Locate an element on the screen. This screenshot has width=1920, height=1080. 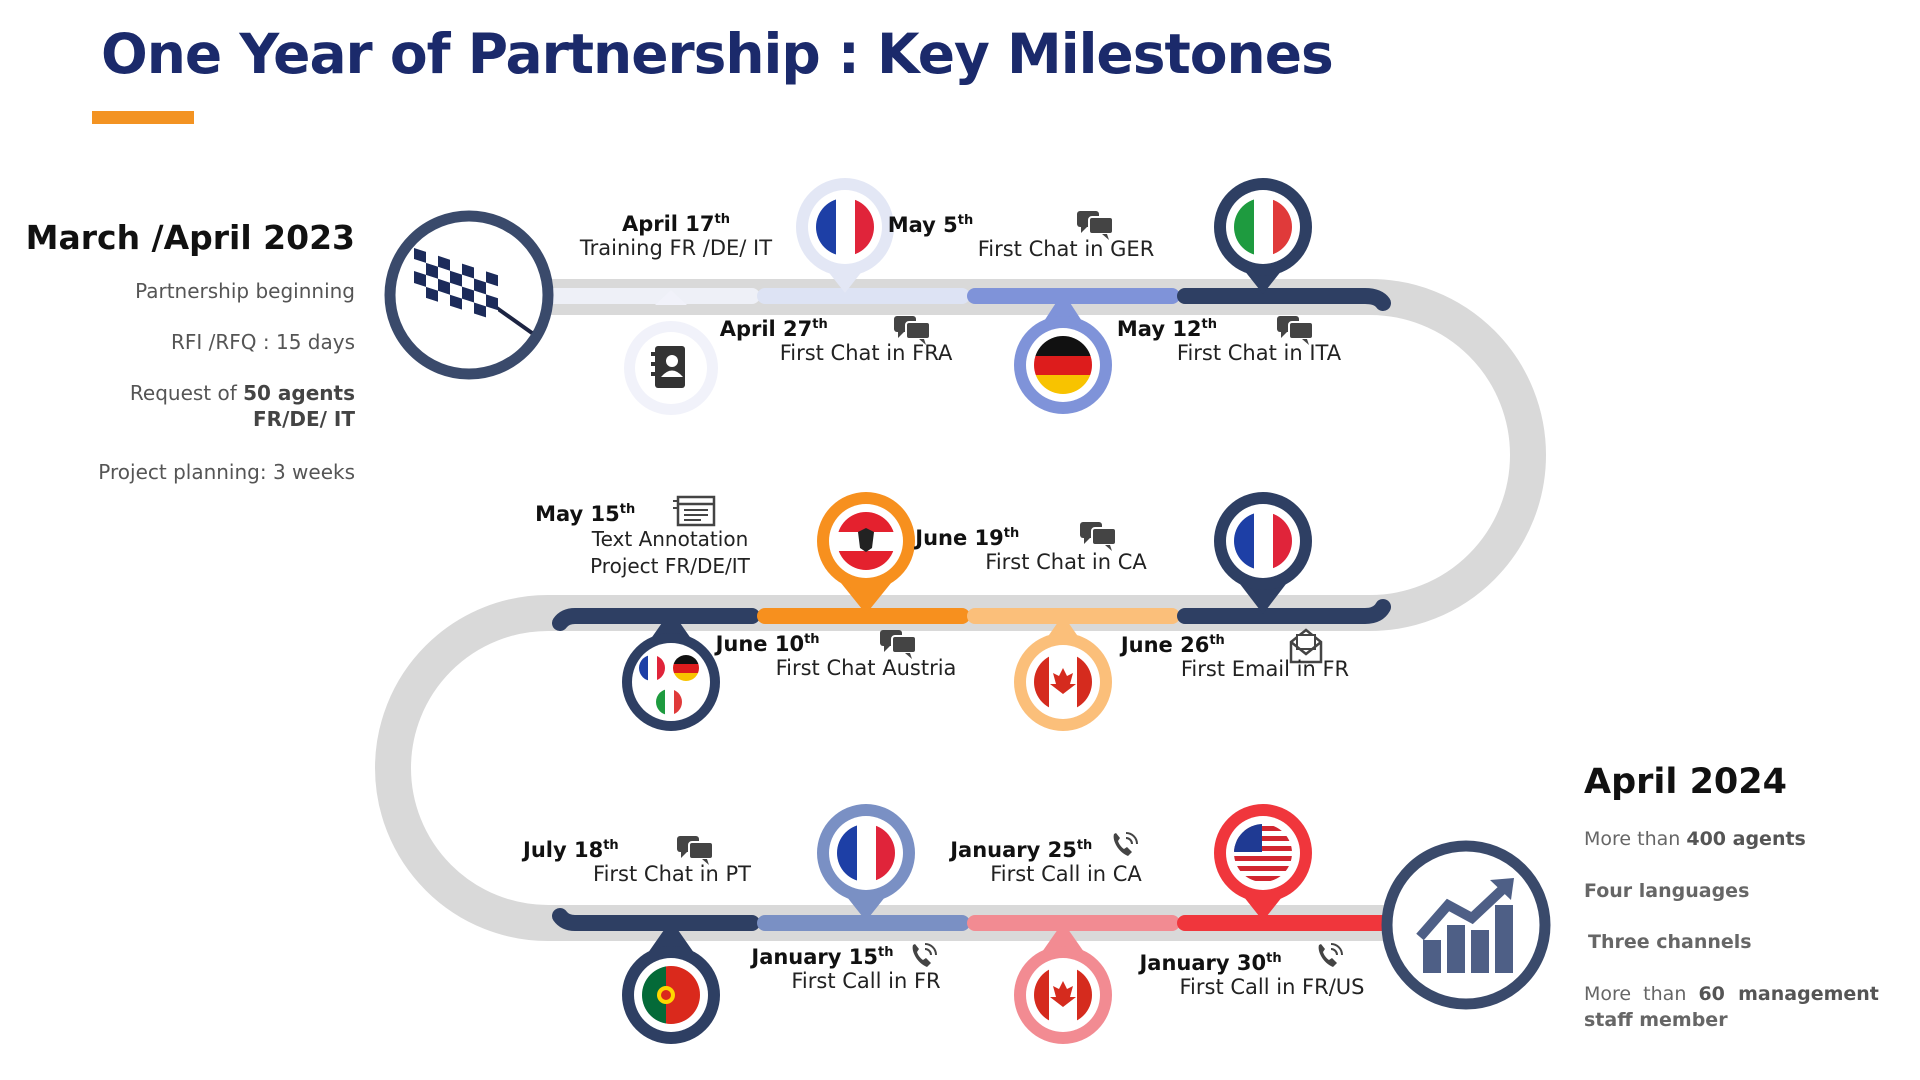
end-languages: Four languages is located at coordinates (1667, 891).